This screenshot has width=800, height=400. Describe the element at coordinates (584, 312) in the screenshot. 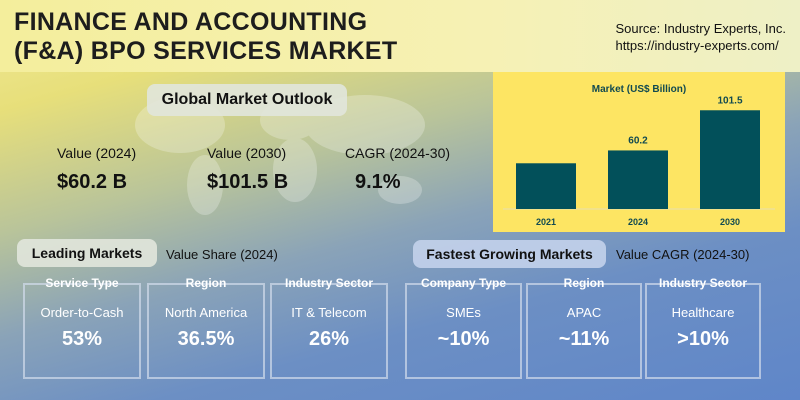

I see `box-name: APAC` at that location.